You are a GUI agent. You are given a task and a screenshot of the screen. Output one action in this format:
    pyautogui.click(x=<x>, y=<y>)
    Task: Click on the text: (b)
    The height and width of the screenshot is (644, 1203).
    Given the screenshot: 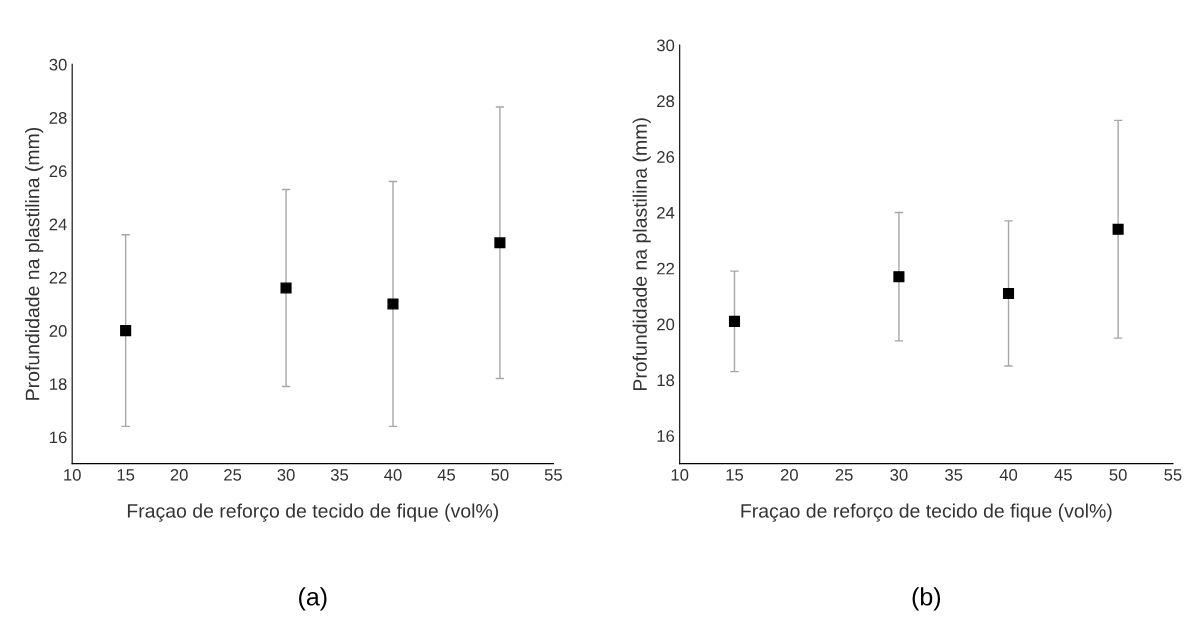 What is the action you would take?
    pyautogui.click(x=926, y=599)
    